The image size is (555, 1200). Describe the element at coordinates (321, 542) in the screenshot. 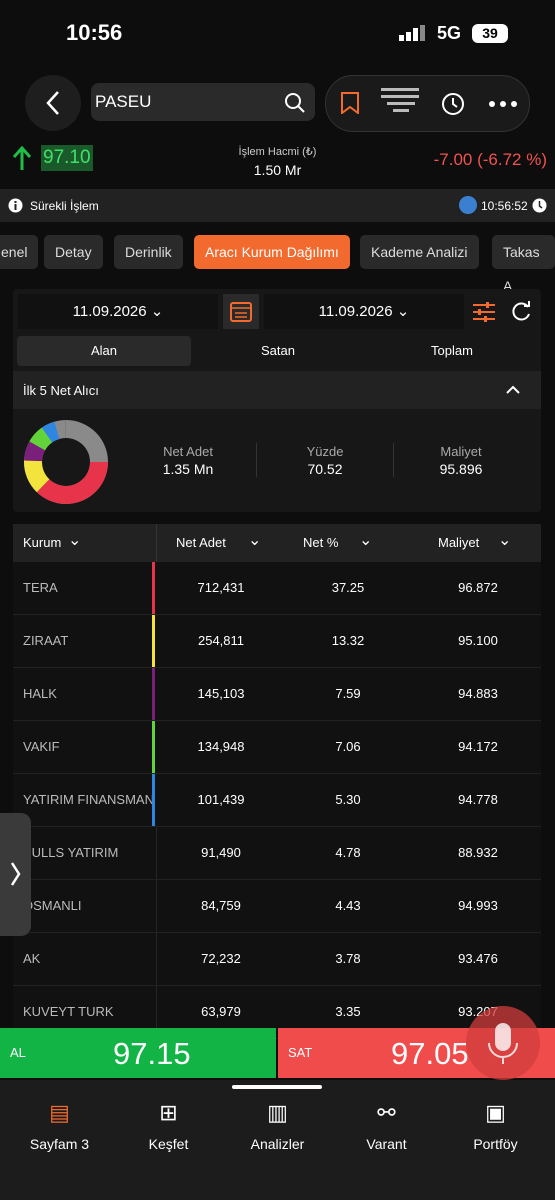

I see `column-header: Net %` at that location.